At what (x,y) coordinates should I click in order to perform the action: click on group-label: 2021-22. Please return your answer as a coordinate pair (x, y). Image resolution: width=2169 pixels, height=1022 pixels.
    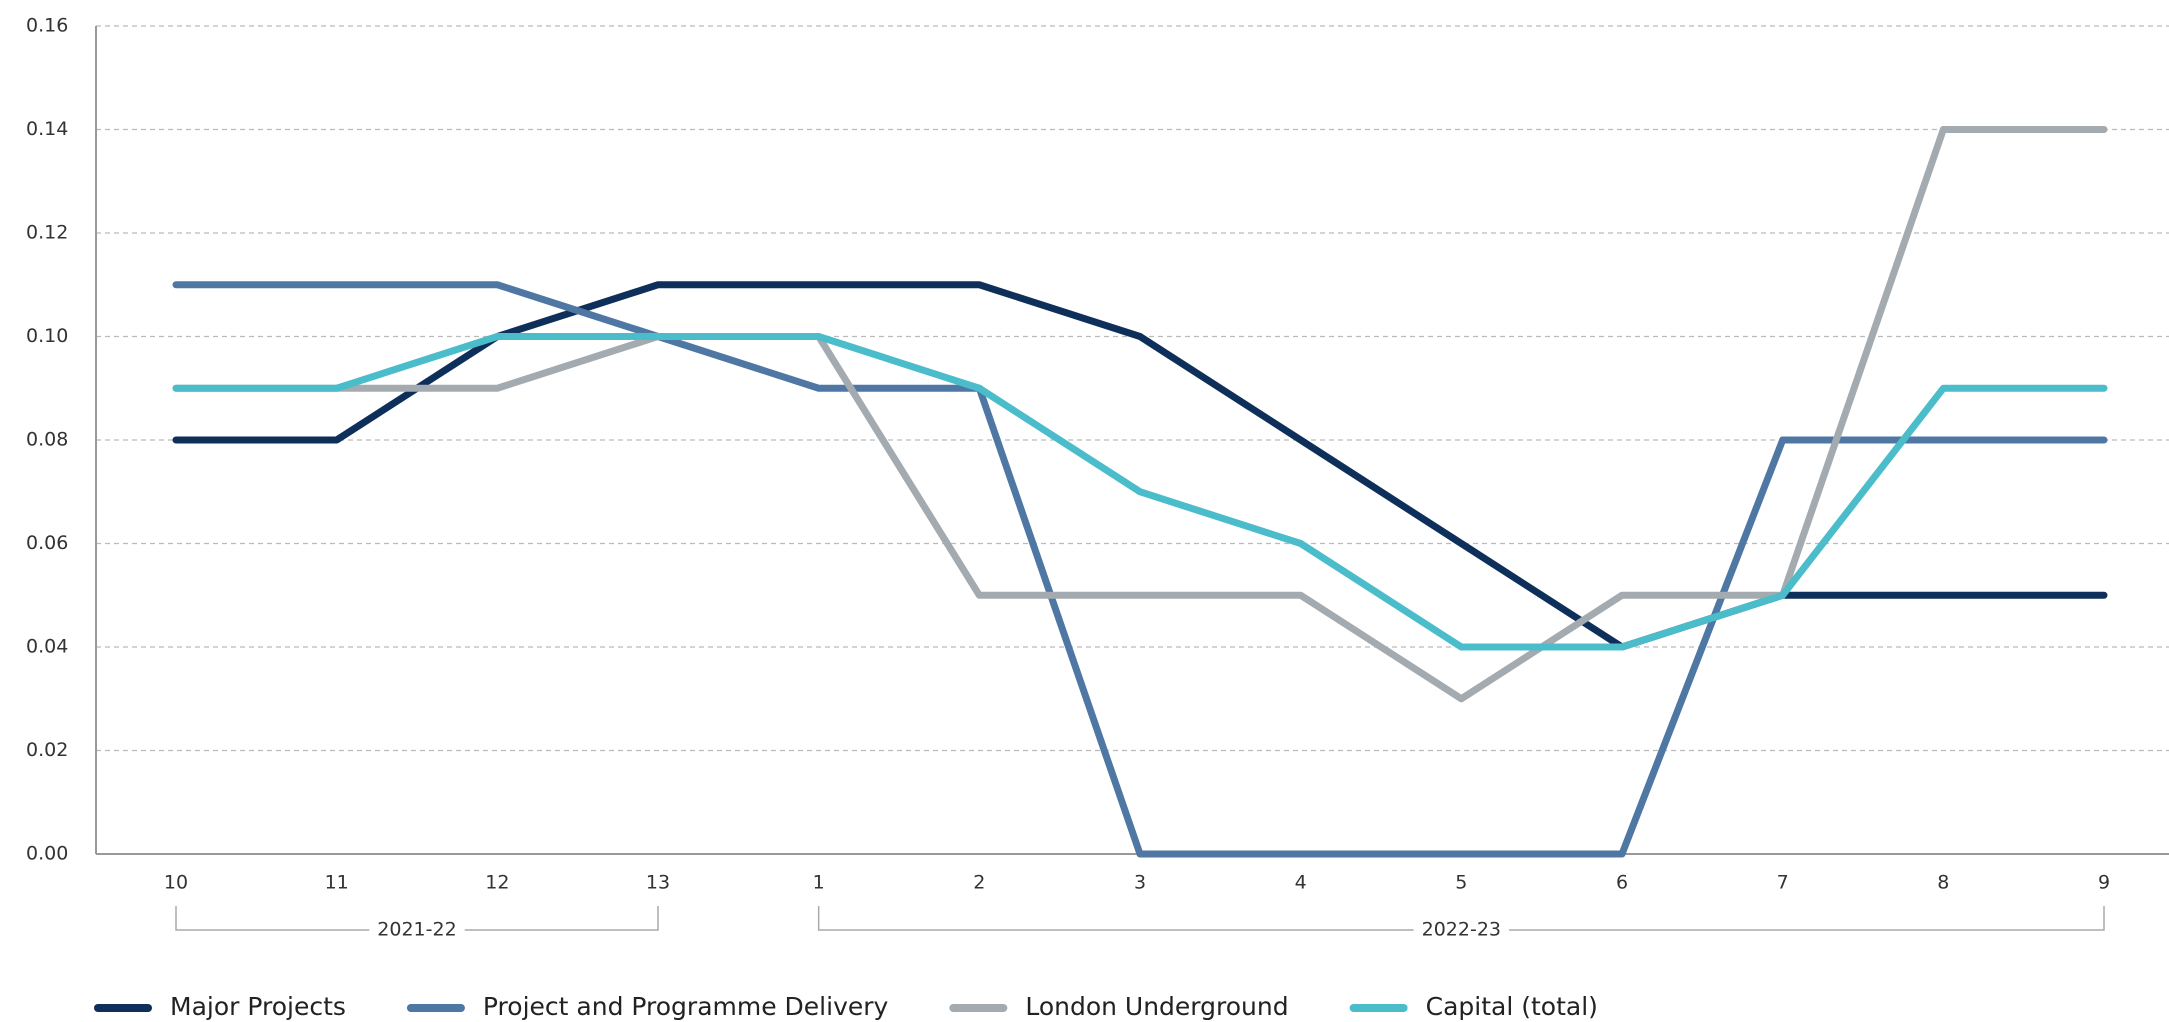
    Looking at the image, I should click on (416, 930).